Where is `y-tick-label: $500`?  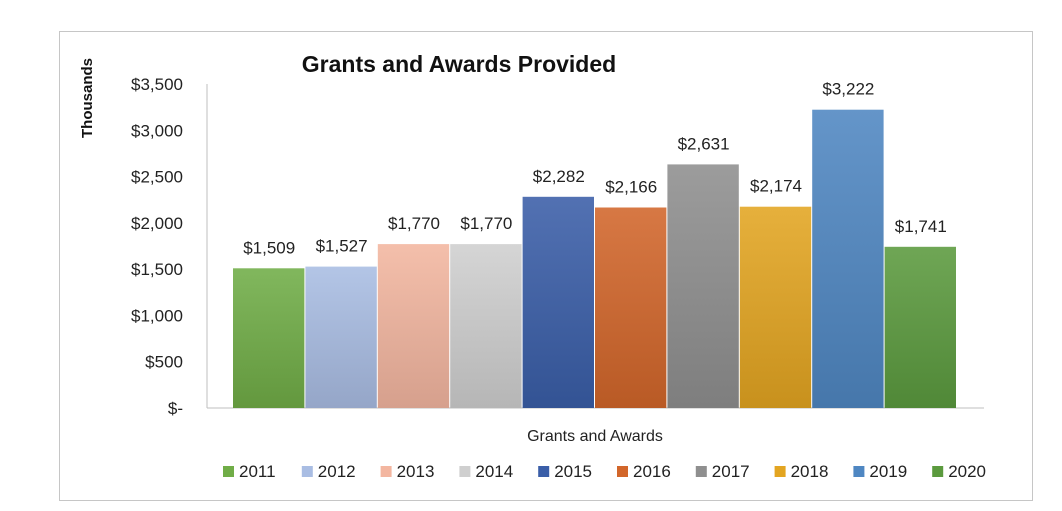 y-tick-label: $500 is located at coordinates (164, 362).